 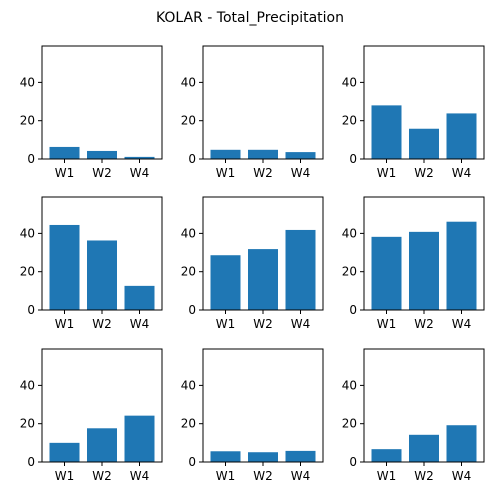 I want to click on chart-title: KOLAR - Total_Precipitation, so click(x=250, y=18).